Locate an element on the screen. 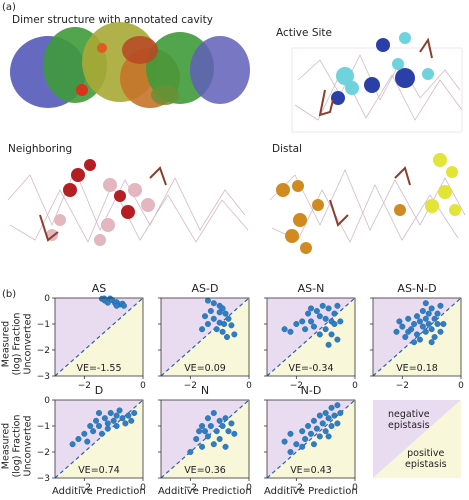 Image resolution: width=469 pixels, height=500 pixels. panel-title: AS-N is located at coordinates (311, 288).